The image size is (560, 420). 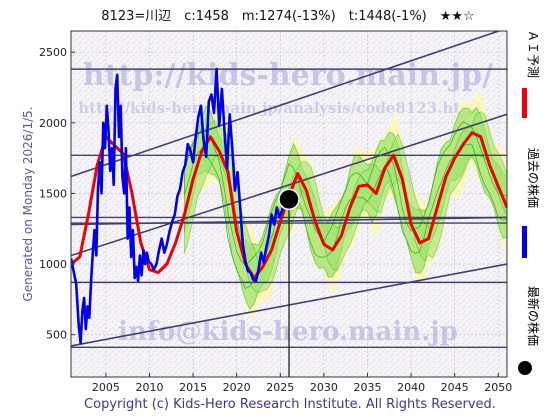 What do you see at coordinates (53, 52) in the screenshot?
I see `y-tick-label-4: 2500` at bounding box center [53, 52].